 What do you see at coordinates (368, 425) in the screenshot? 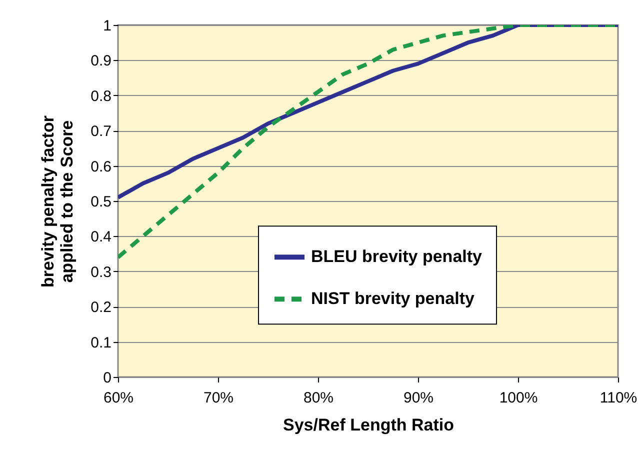
I see `x-axis-title: Sys/Ref Length Ratio` at bounding box center [368, 425].